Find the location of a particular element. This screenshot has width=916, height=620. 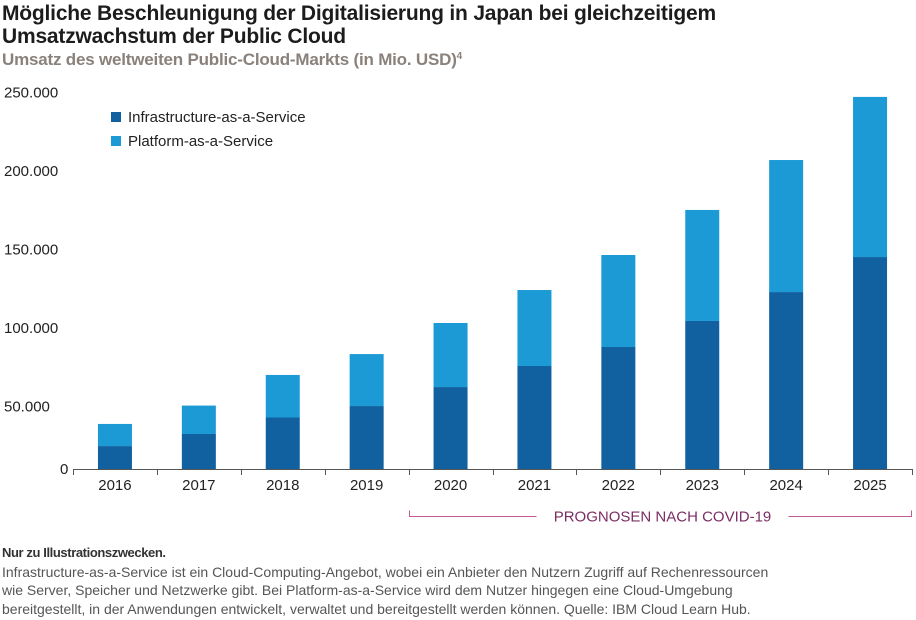

x-tick-label: 2020 is located at coordinates (450, 485).